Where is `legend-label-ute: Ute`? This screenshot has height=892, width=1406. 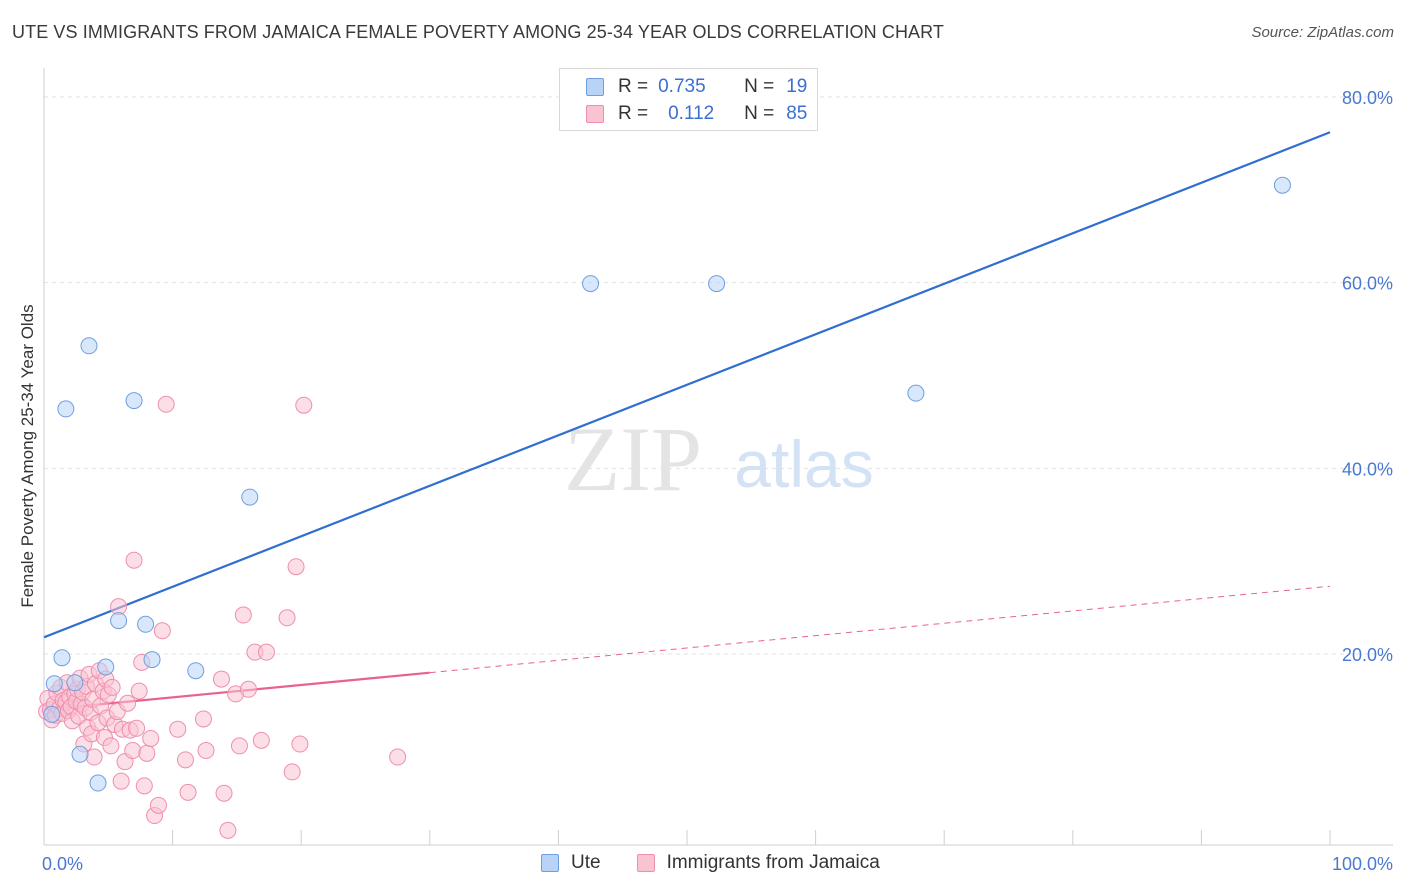 legend-label-ute: Ute is located at coordinates (586, 862).